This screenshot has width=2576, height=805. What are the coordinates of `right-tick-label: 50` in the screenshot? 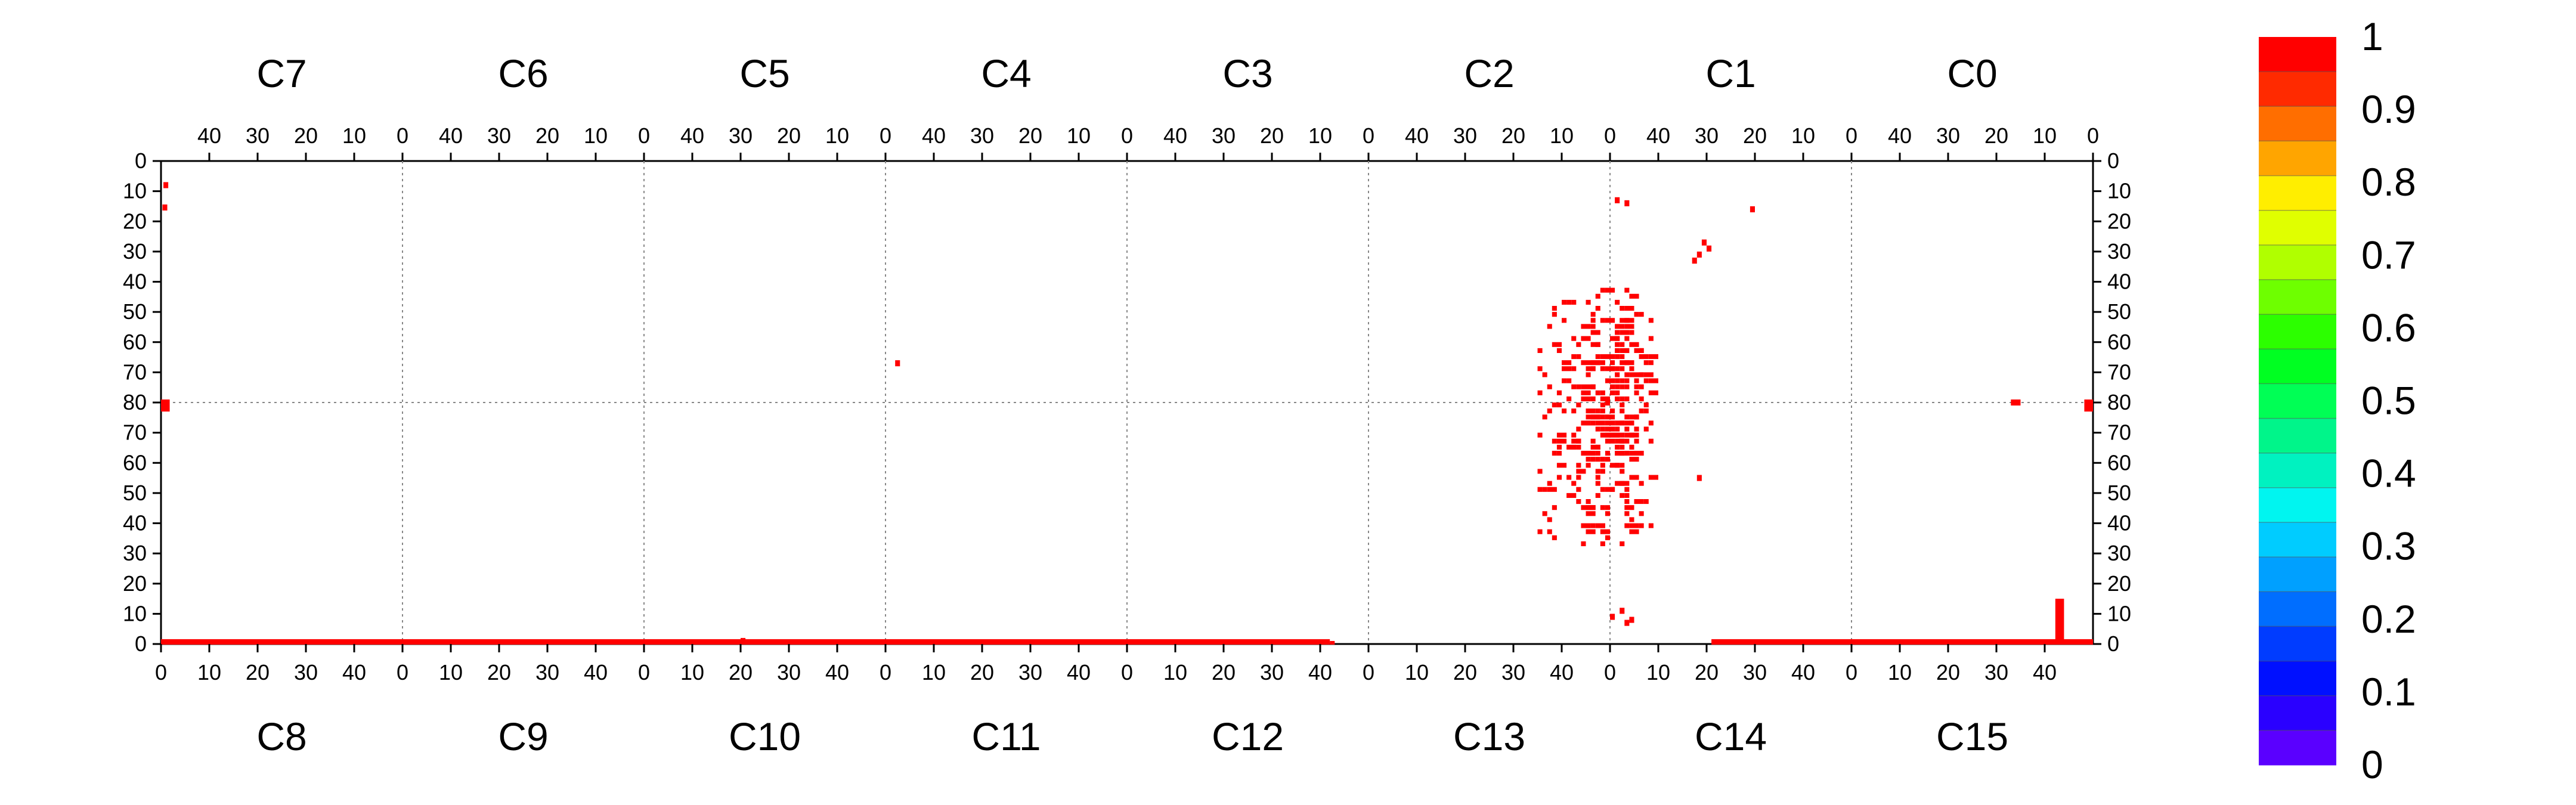 It's located at (2119, 312).